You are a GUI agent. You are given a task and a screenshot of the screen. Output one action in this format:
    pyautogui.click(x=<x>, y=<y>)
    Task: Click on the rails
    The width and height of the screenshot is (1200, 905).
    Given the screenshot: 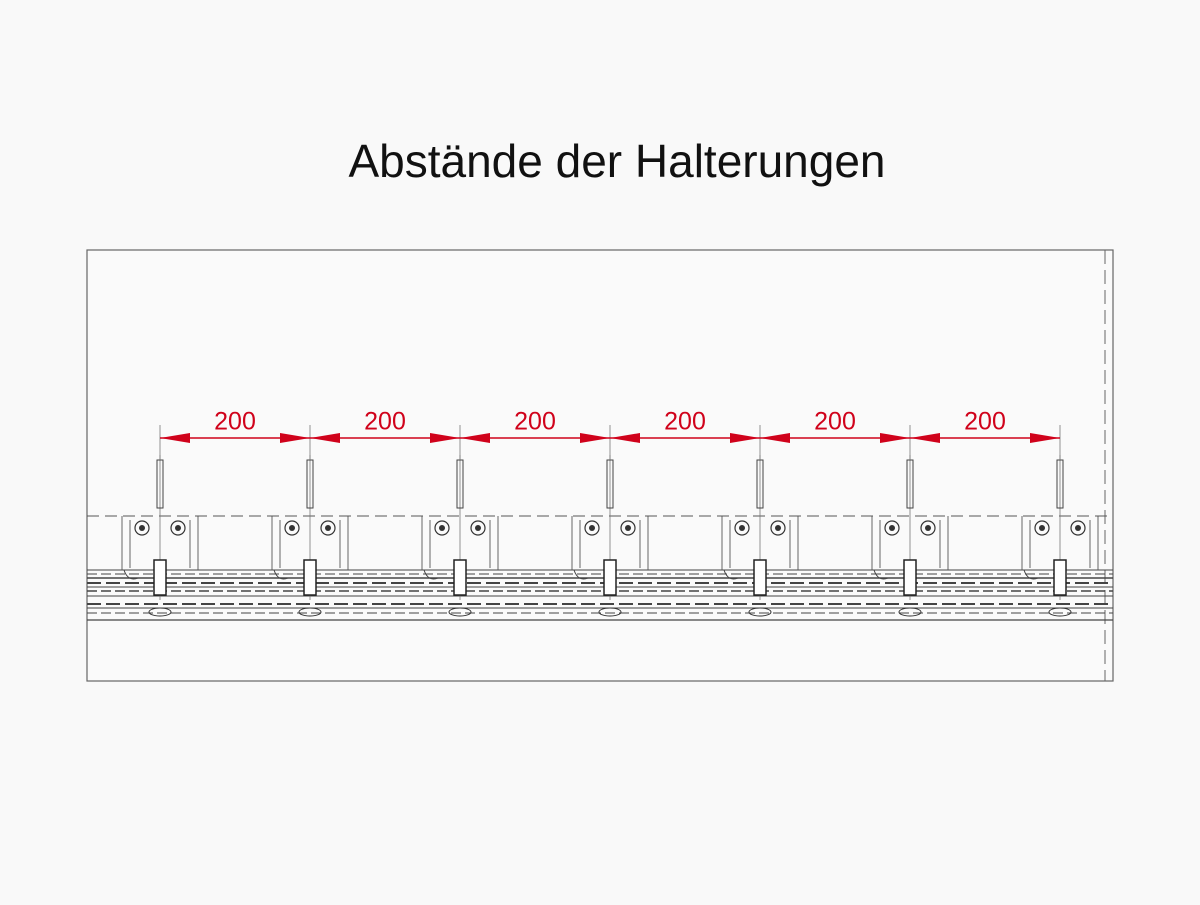 What is the action you would take?
    pyautogui.click(x=600, y=595)
    